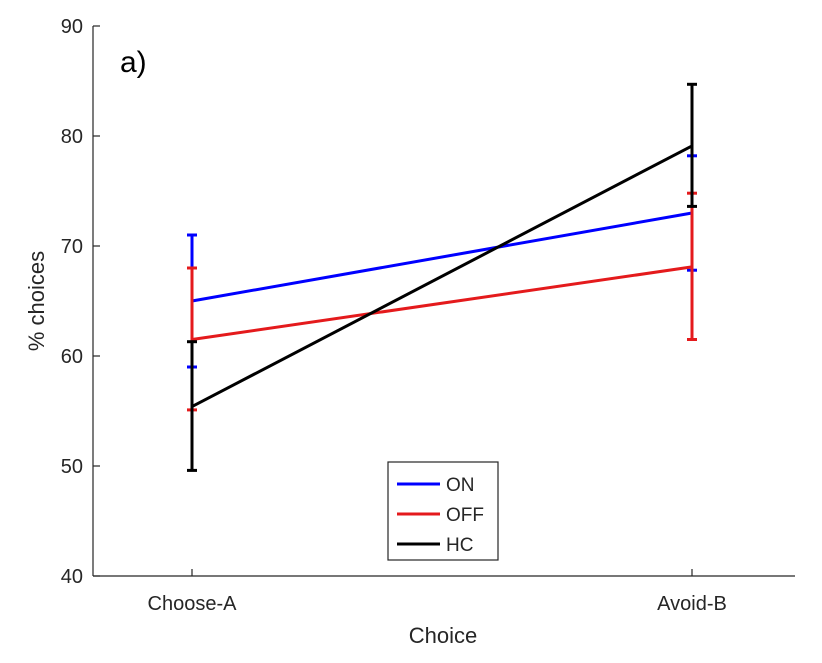 The image size is (822, 663). Describe the element at coordinates (460, 485) in the screenshot. I see `legend-label: ON` at that location.